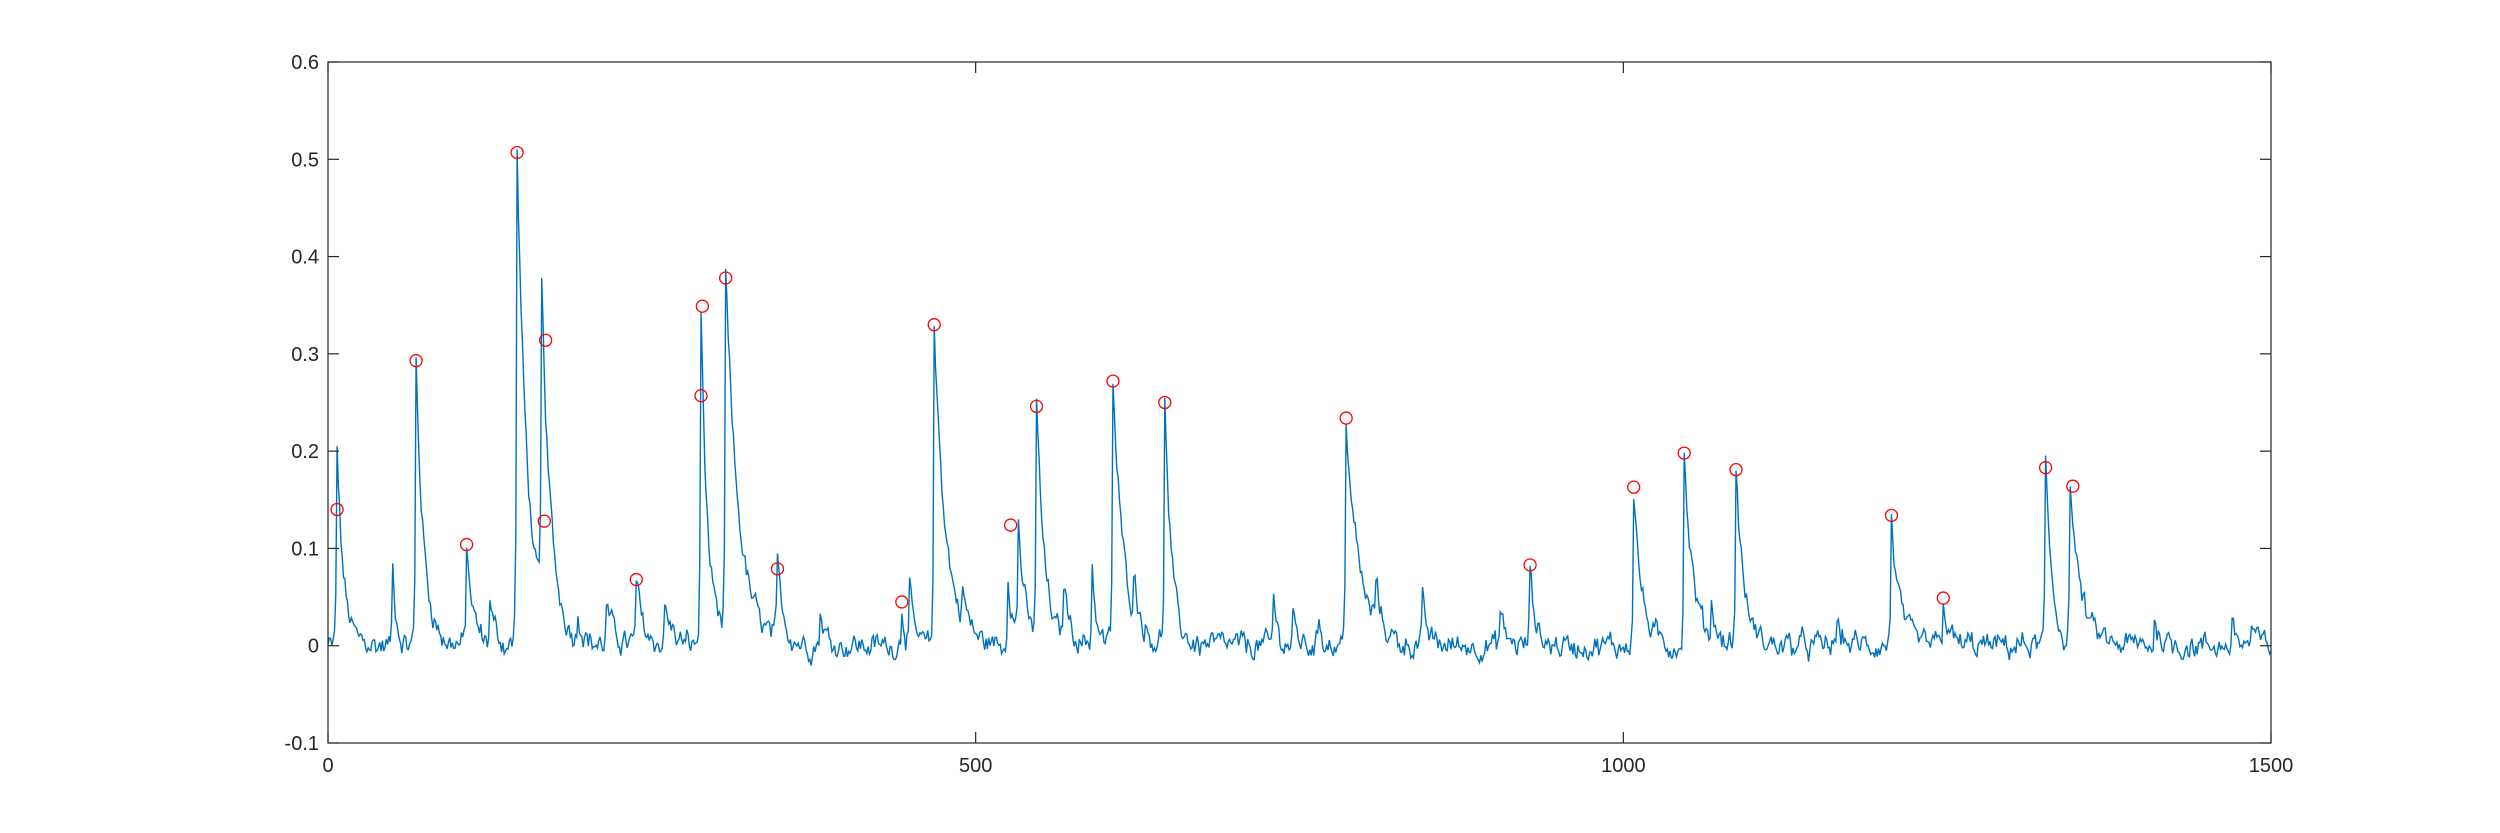 This screenshot has width=2500, height=833. Describe the element at coordinates (313, 647) in the screenshot. I see `y-tick-label: 0` at that location.